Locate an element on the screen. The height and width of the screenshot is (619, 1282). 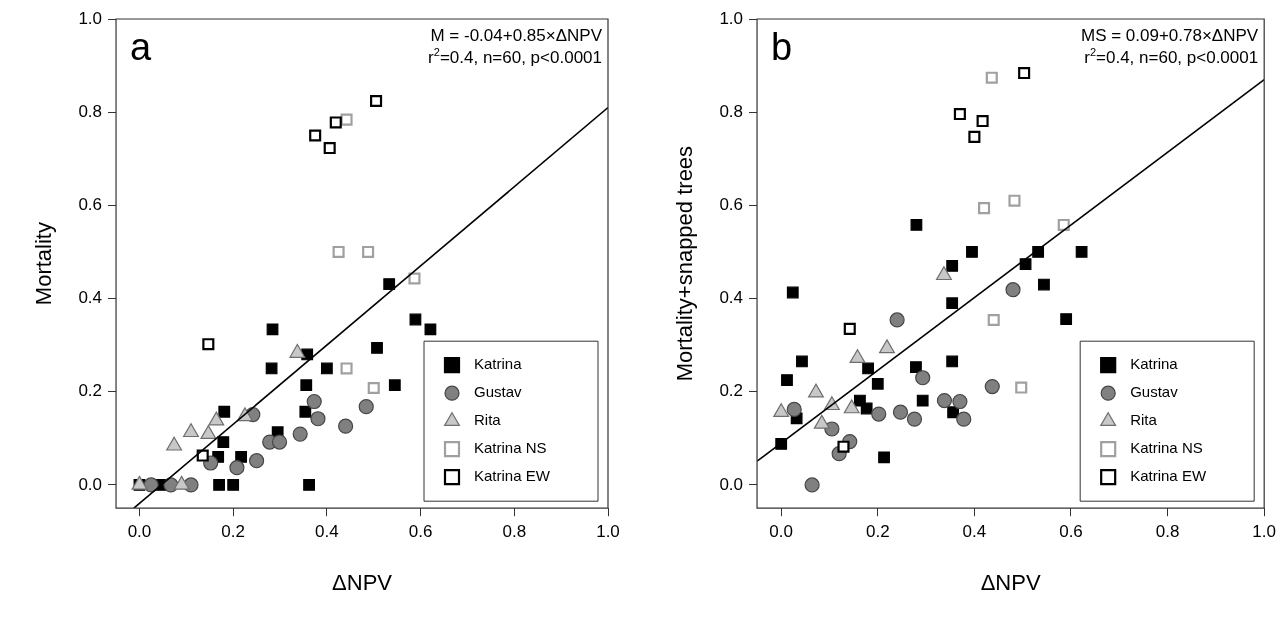
y-axis-title: Mortality is located at coordinates (44, 264).